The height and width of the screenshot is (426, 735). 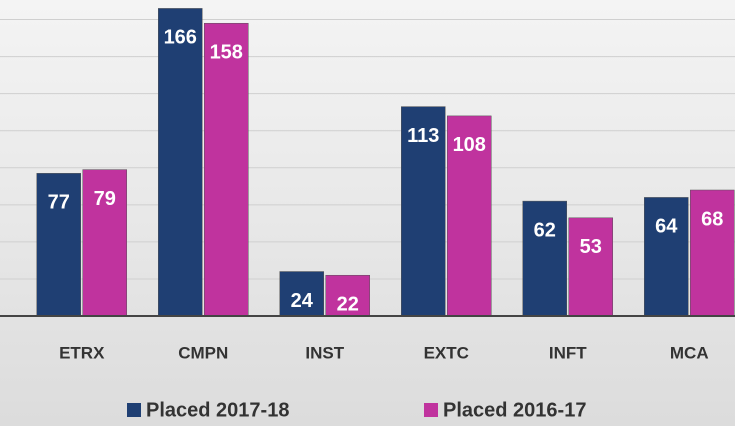 I want to click on x-tick-label: ETRX, so click(x=82, y=352).